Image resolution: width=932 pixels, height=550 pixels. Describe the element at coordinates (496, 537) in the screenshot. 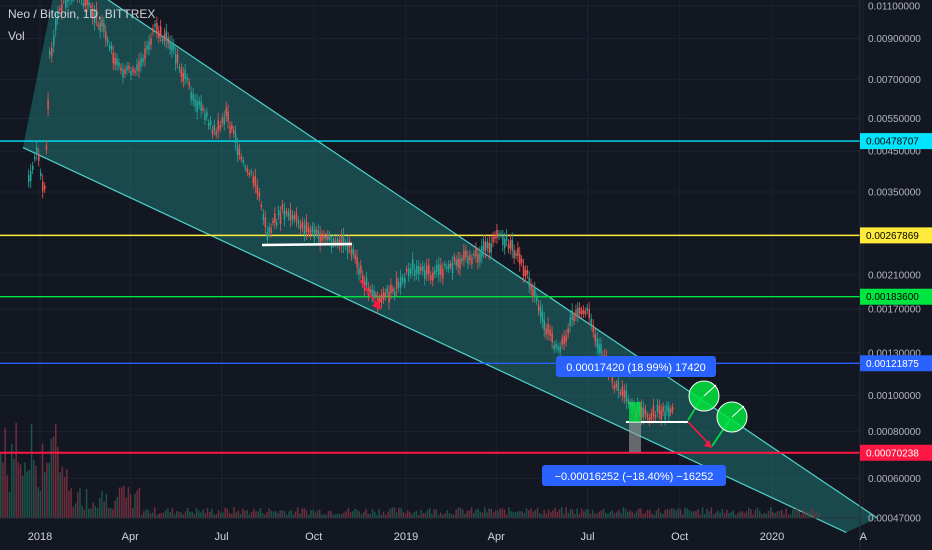

I see `x-tick-label: Apr` at that location.